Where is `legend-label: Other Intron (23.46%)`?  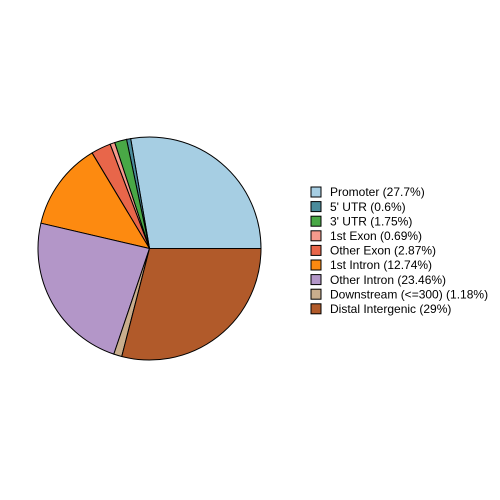
legend-label: Other Intron (23.46%) is located at coordinates (388, 280).